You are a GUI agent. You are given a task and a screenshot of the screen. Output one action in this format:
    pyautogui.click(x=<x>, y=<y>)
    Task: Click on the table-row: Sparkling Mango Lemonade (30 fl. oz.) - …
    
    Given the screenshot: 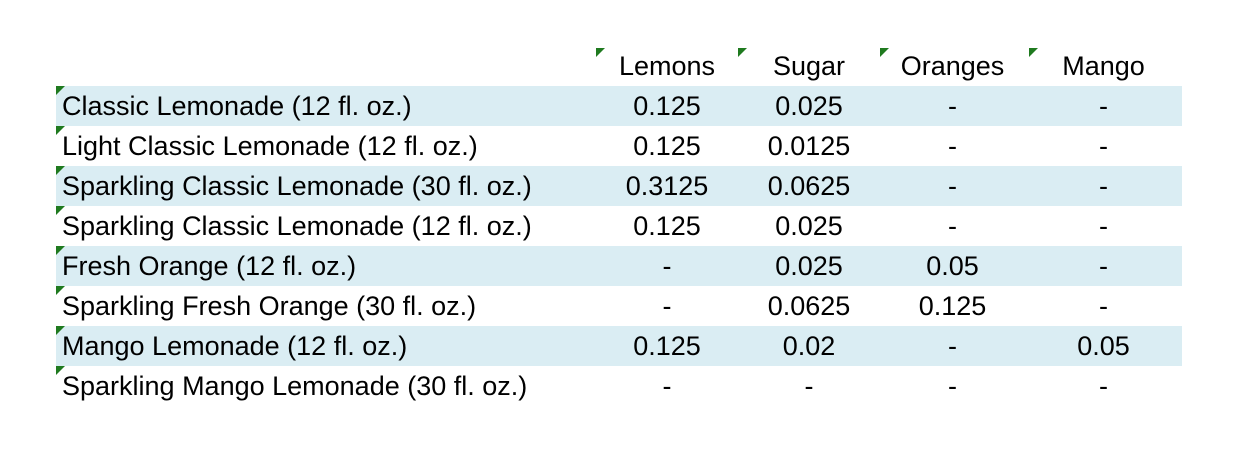 What is the action you would take?
    pyautogui.click(x=619, y=386)
    